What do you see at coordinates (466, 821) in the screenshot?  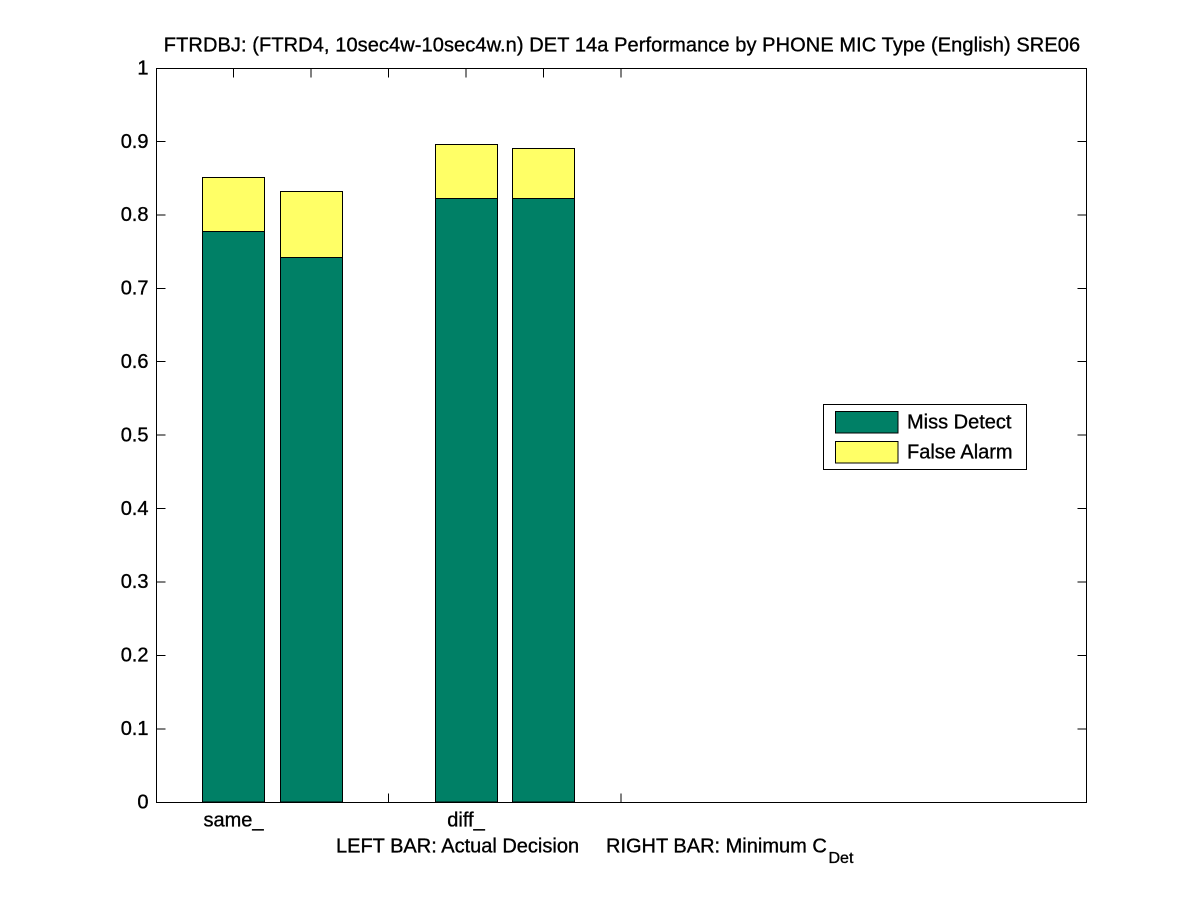 I see `svg-text: diff_` at bounding box center [466, 821].